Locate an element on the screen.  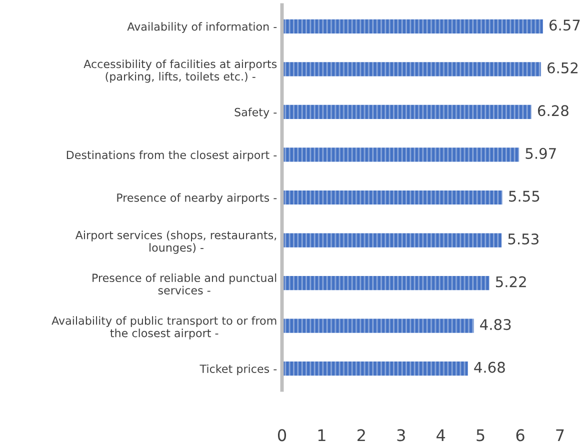
x-tick-label: 7 is located at coordinates (560, 435).